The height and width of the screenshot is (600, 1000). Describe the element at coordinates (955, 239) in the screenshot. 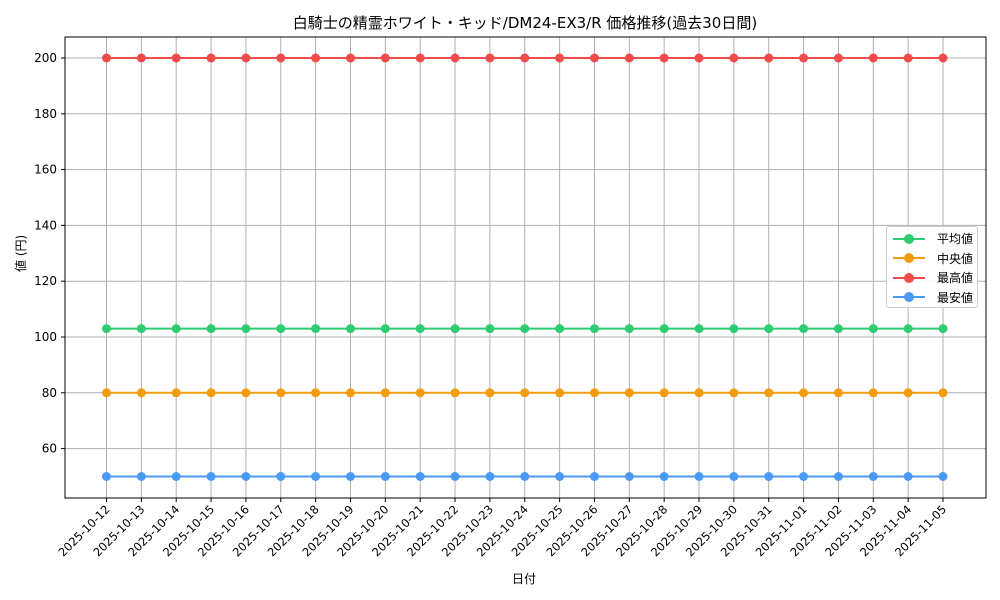

I see `legend-label: 平均値` at that location.